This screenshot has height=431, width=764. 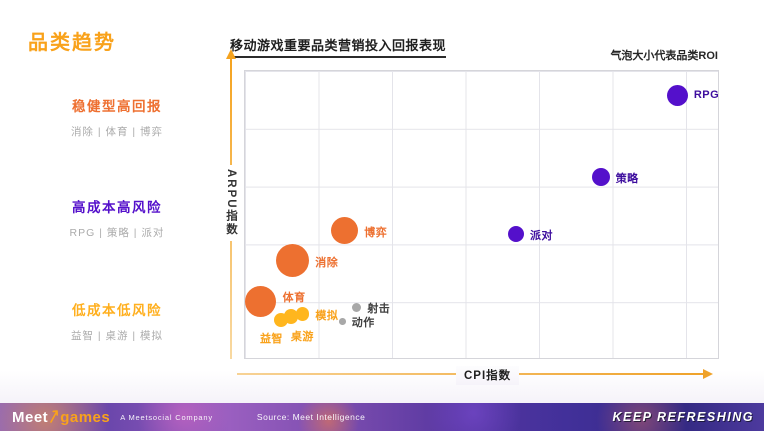 I want to click on bubble-益智, so click(x=280, y=319).